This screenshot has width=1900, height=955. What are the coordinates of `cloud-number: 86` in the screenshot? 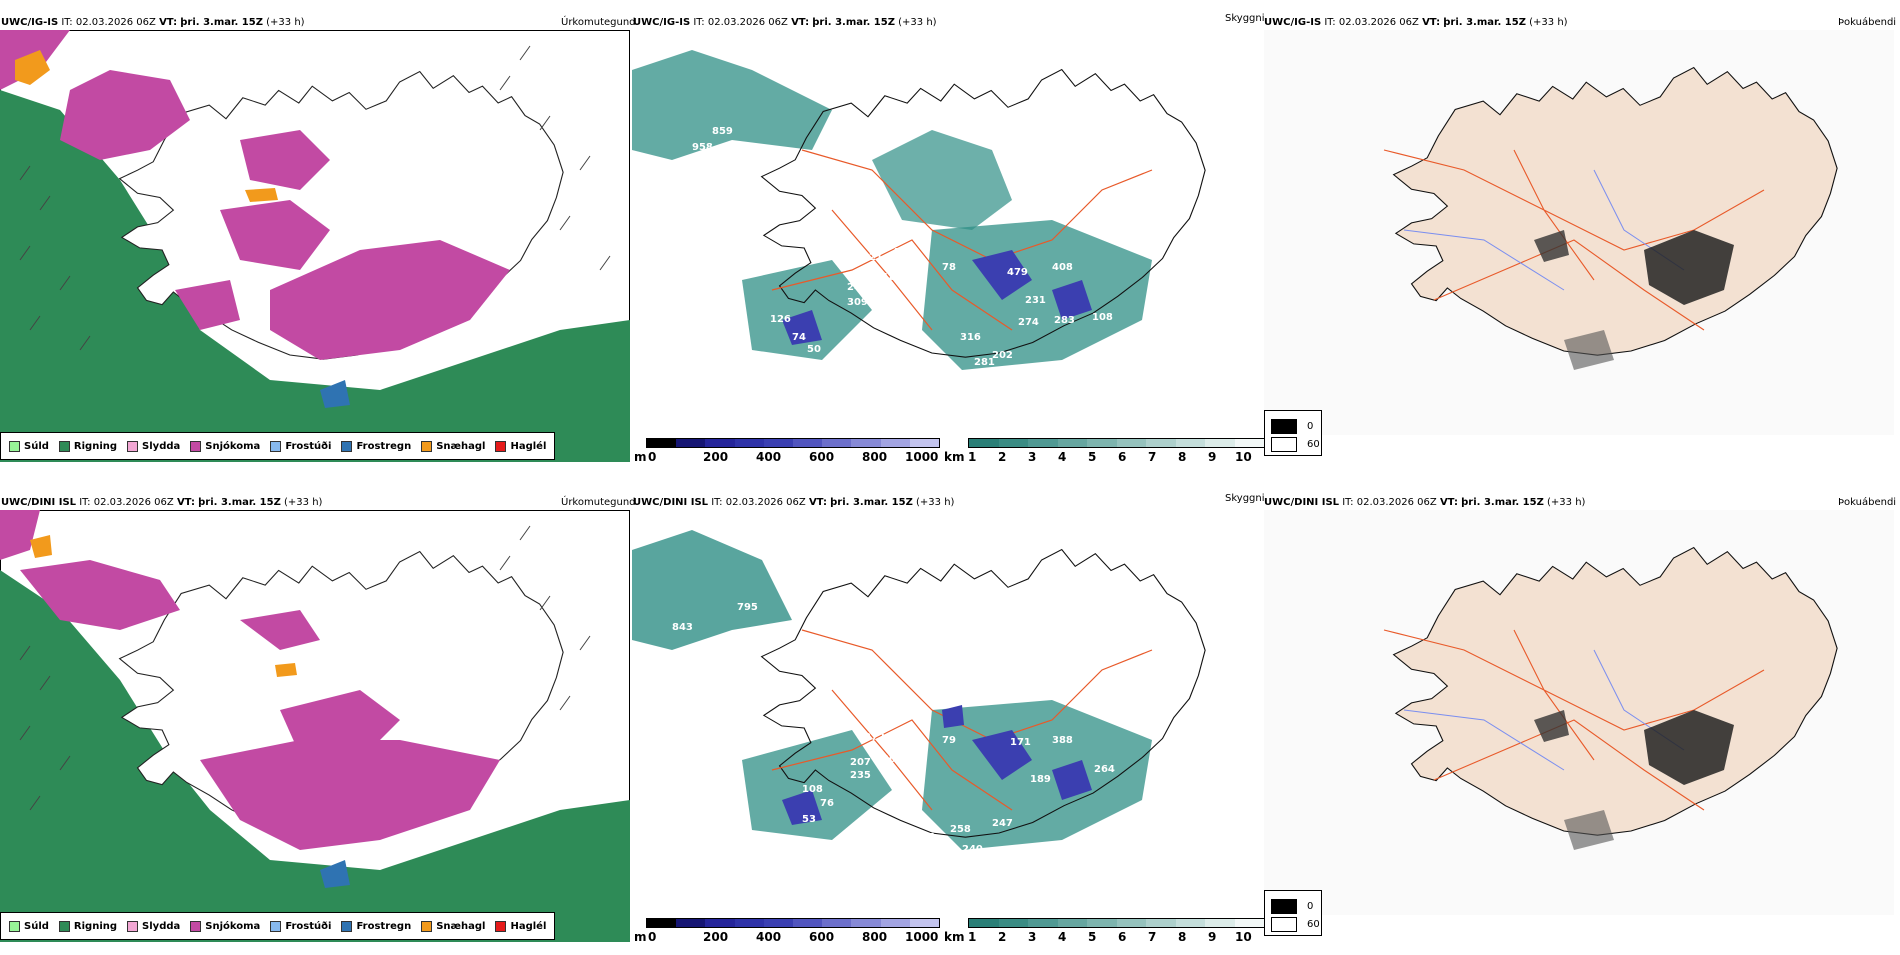 It's located at (915, 869).